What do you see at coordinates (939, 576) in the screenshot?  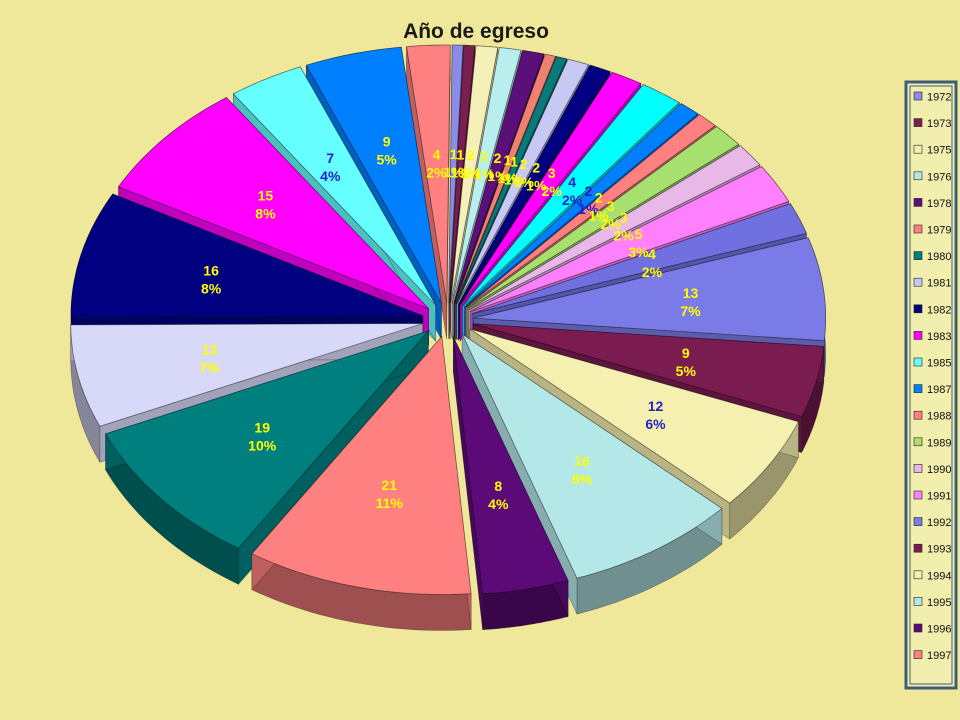 I see `legend-label: 1994` at bounding box center [939, 576].